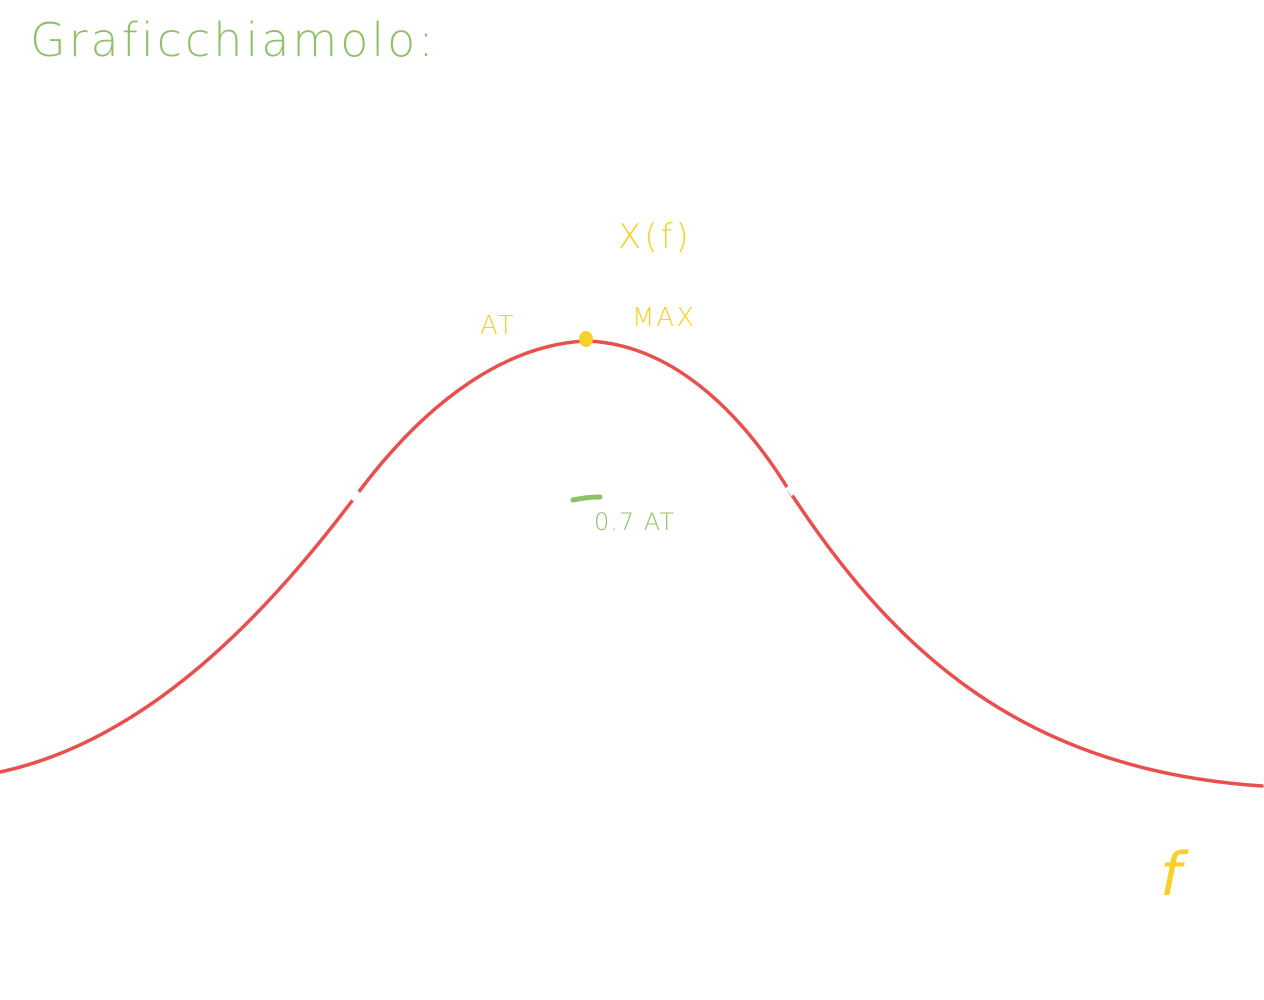 This screenshot has height=1000, width=1264. I want to click on peak-marker, so click(586, 339).